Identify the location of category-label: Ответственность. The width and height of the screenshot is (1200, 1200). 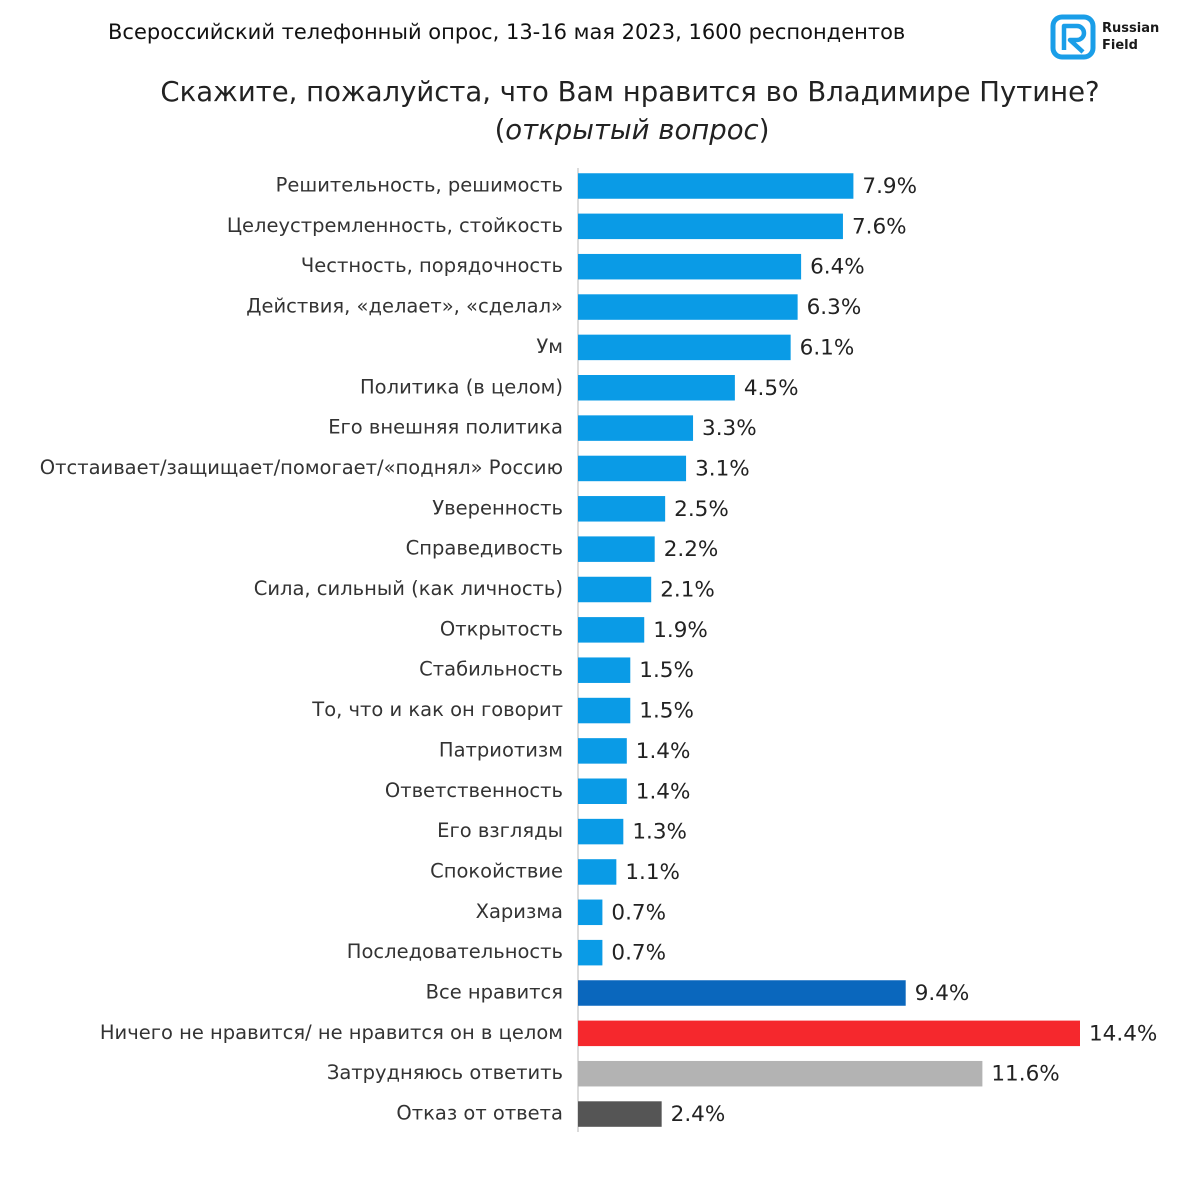
(474, 790).